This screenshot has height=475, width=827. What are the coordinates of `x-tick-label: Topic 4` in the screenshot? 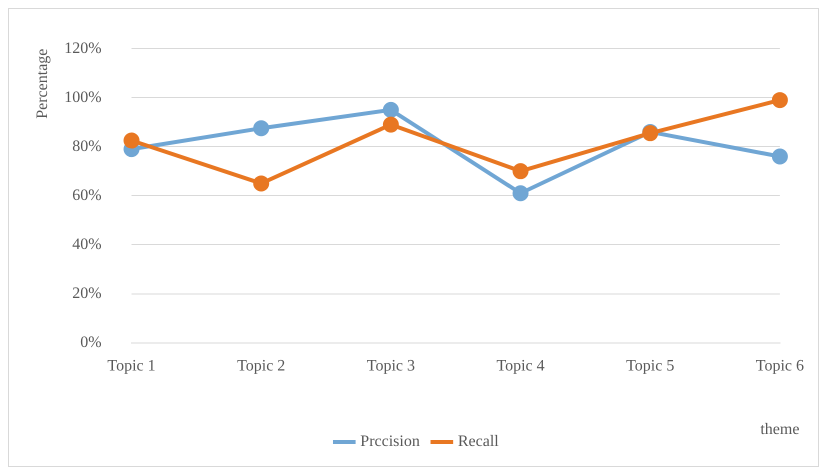 It's located at (520, 366).